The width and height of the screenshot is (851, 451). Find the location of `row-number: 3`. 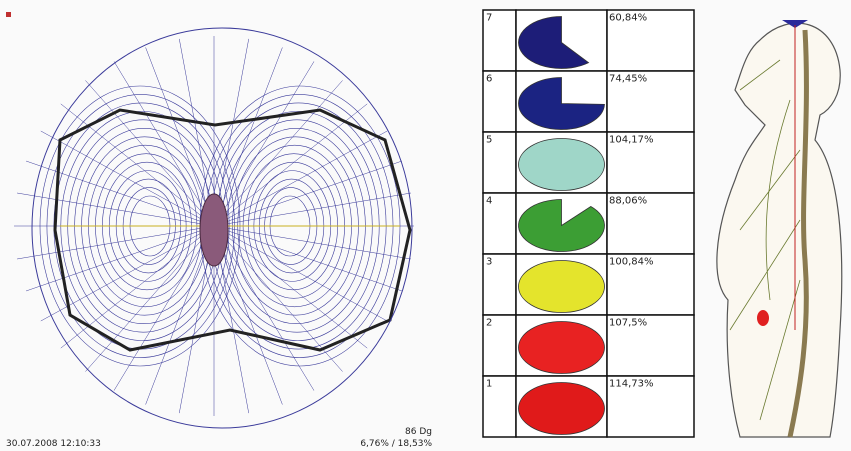

row-number: 3 is located at coordinates (489, 261).